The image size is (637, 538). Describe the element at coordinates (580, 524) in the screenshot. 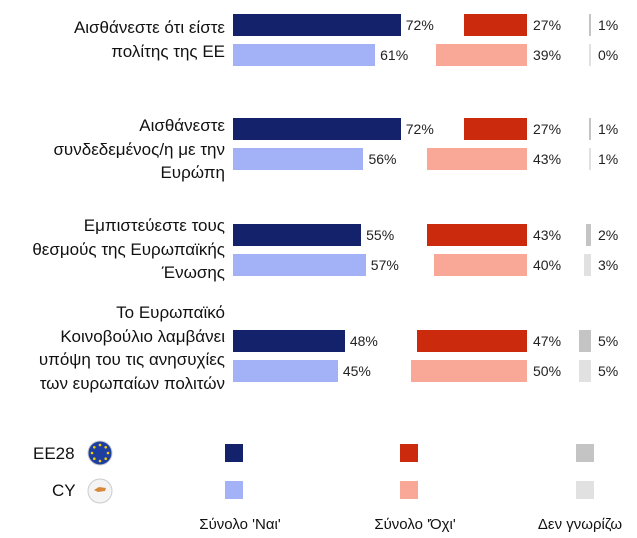

I see `column-label: Δεν γνωρίζω` at that location.